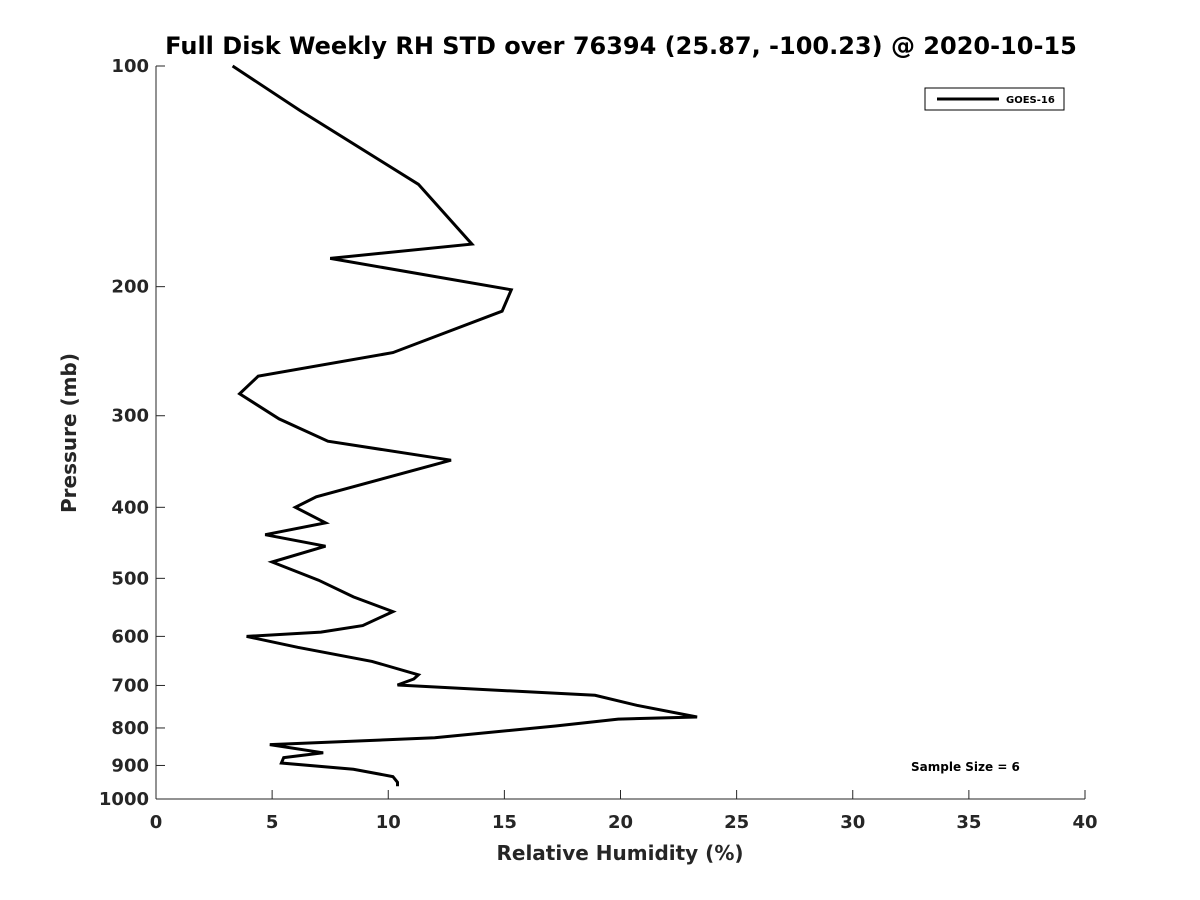  I want to click on y-tick-label: 700, so click(130, 685).